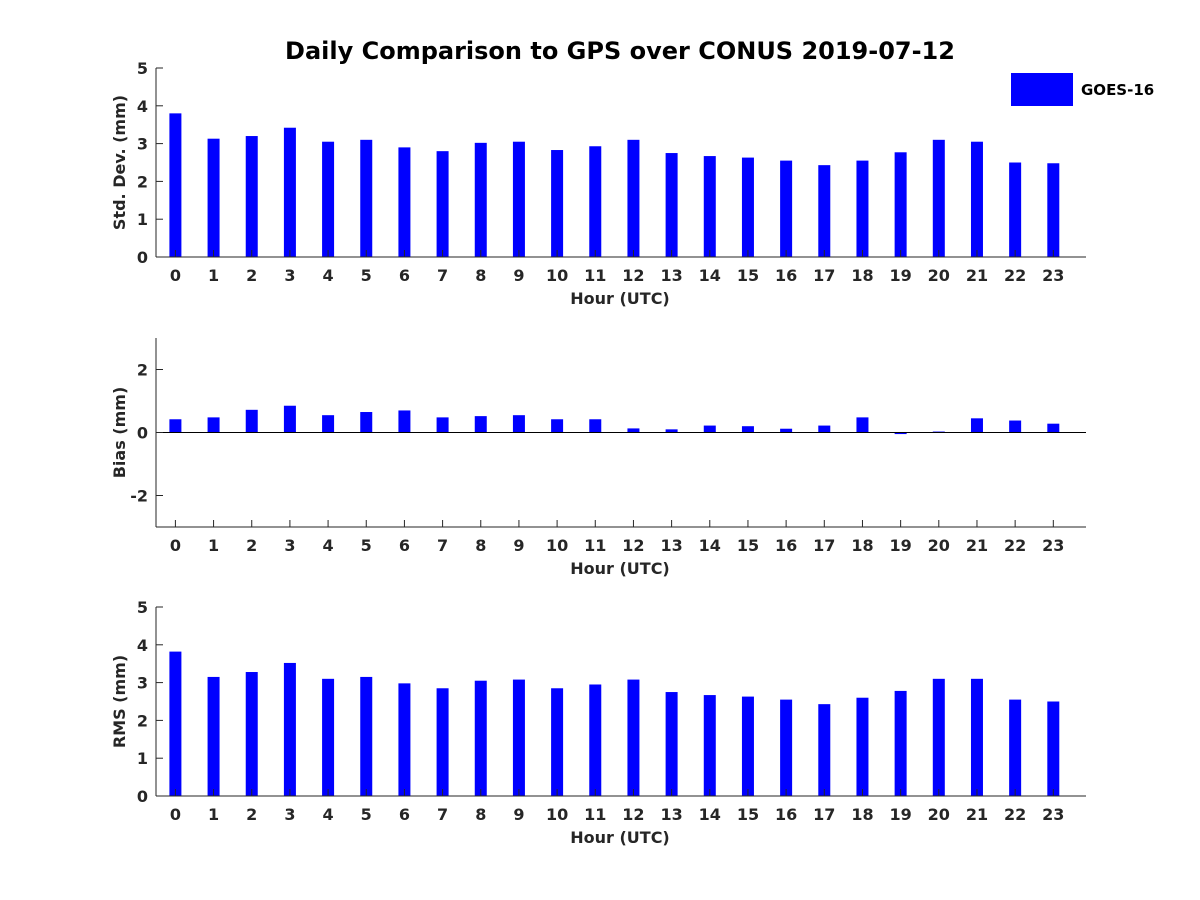 The image size is (1200, 900). Describe the element at coordinates (620, 837) in the screenshot. I see `rms-x-axis-label: Hour (UTC)` at that location.